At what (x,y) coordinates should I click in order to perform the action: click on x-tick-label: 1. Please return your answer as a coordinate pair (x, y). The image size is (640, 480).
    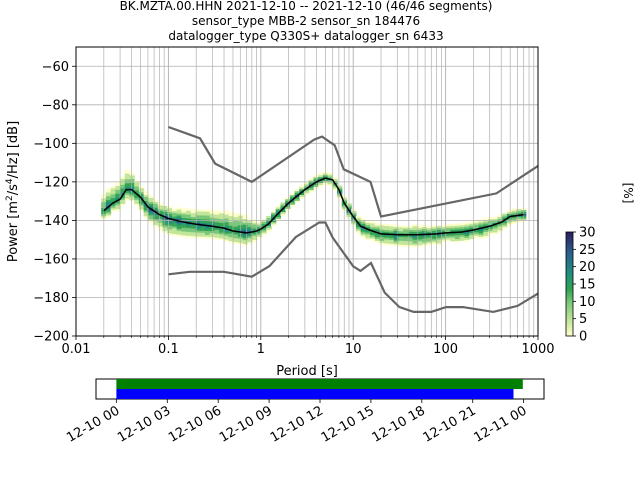
    Looking at the image, I should click on (261, 349).